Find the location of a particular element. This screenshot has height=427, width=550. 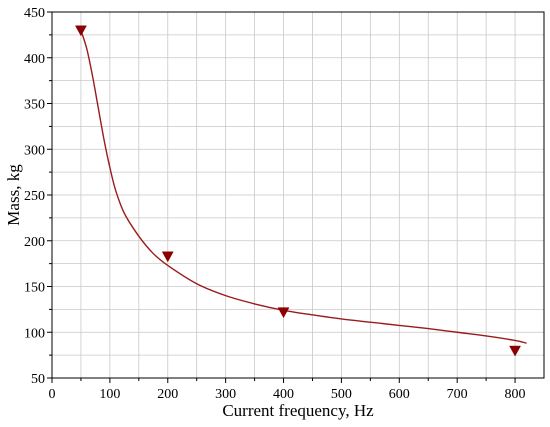

x-tick-label: 600 is located at coordinates (399, 394).